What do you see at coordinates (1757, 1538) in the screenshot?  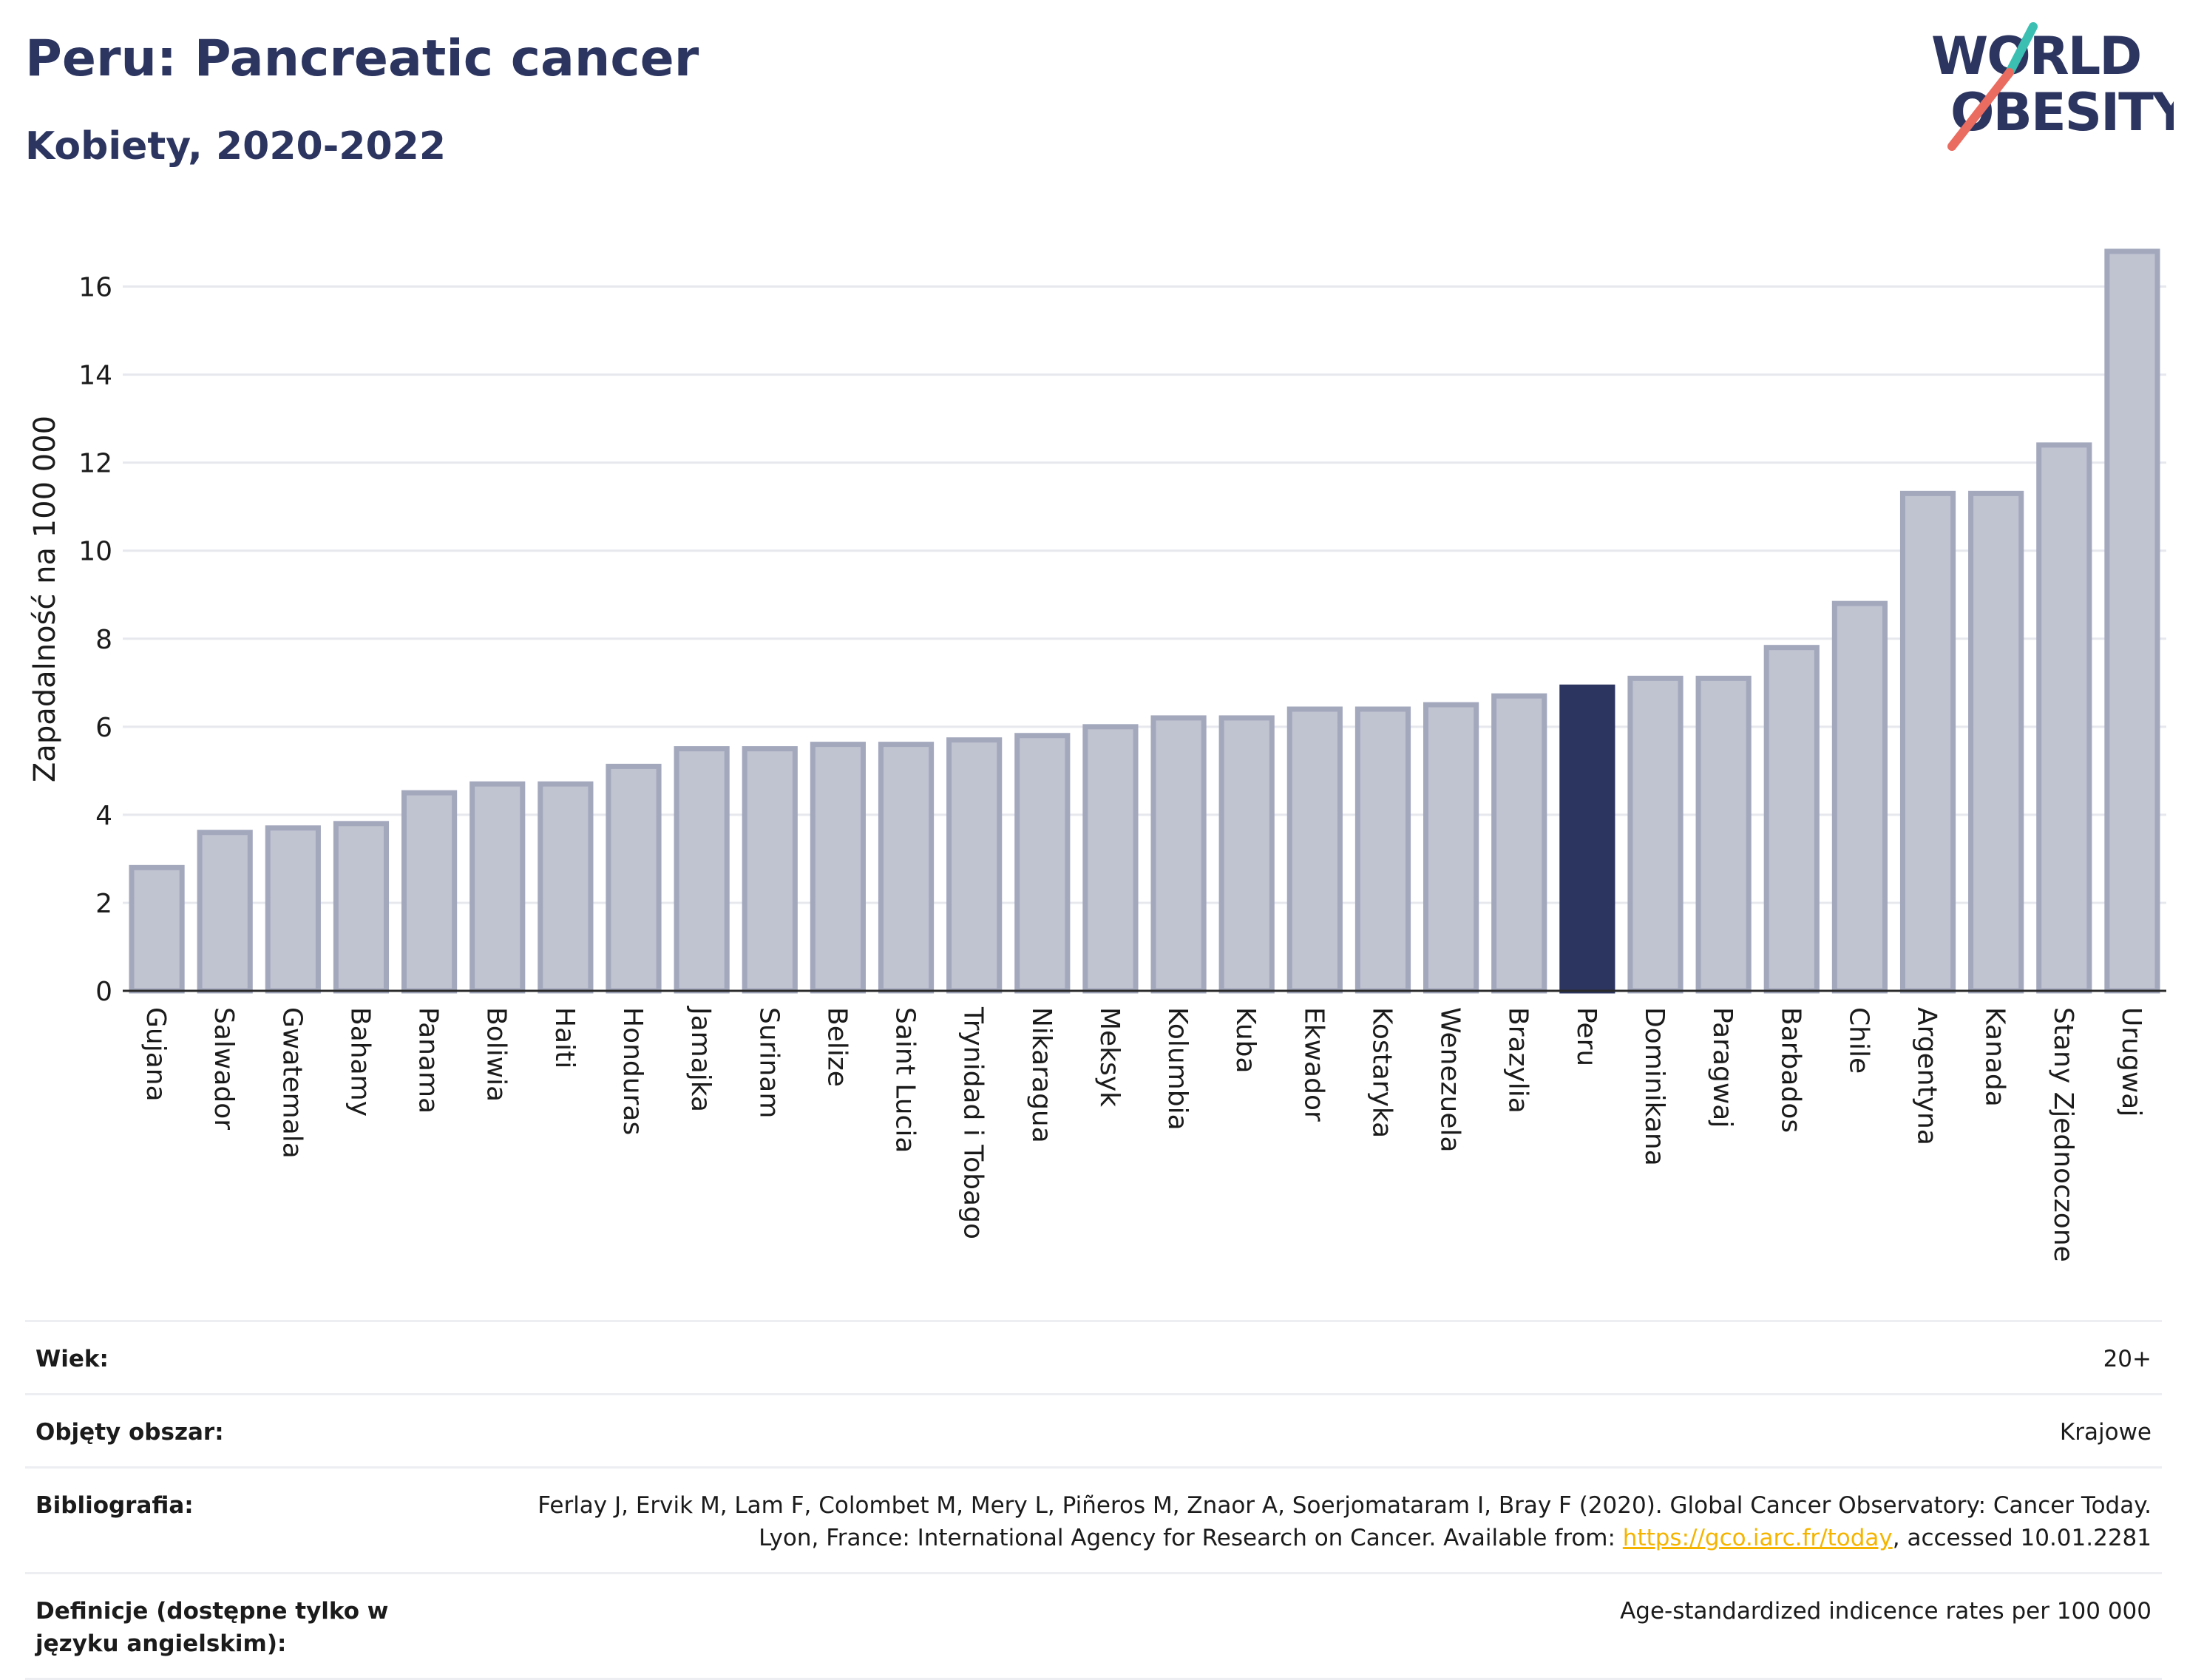 I see `source-link: https://gco.iarc.fr/today` at bounding box center [1757, 1538].